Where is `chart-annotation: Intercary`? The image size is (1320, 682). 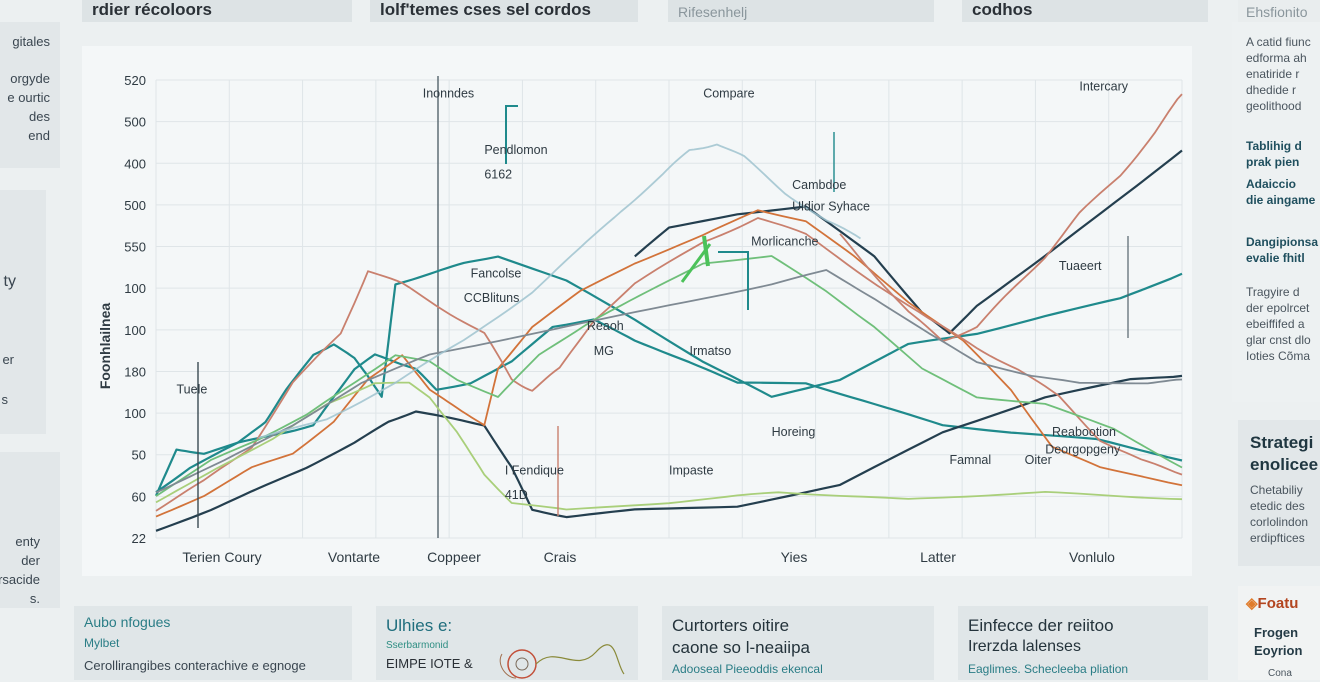
chart-annotation: Intercary is located at coordinates (1103, 87).